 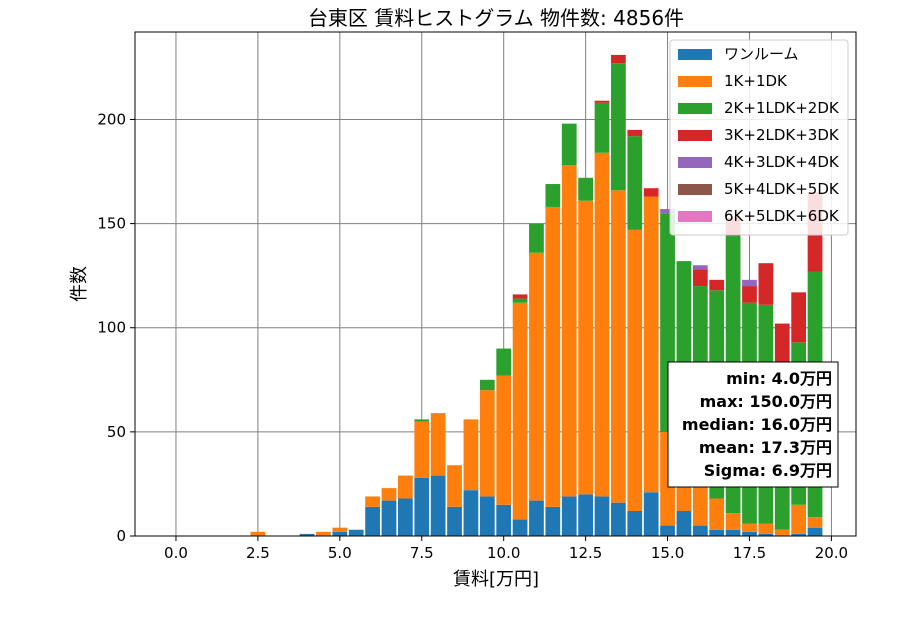 What do you see at coordinates (553, 356) in the screenshot?
I see `bar-segment-s1-b23` at bounding box center [553, 356].